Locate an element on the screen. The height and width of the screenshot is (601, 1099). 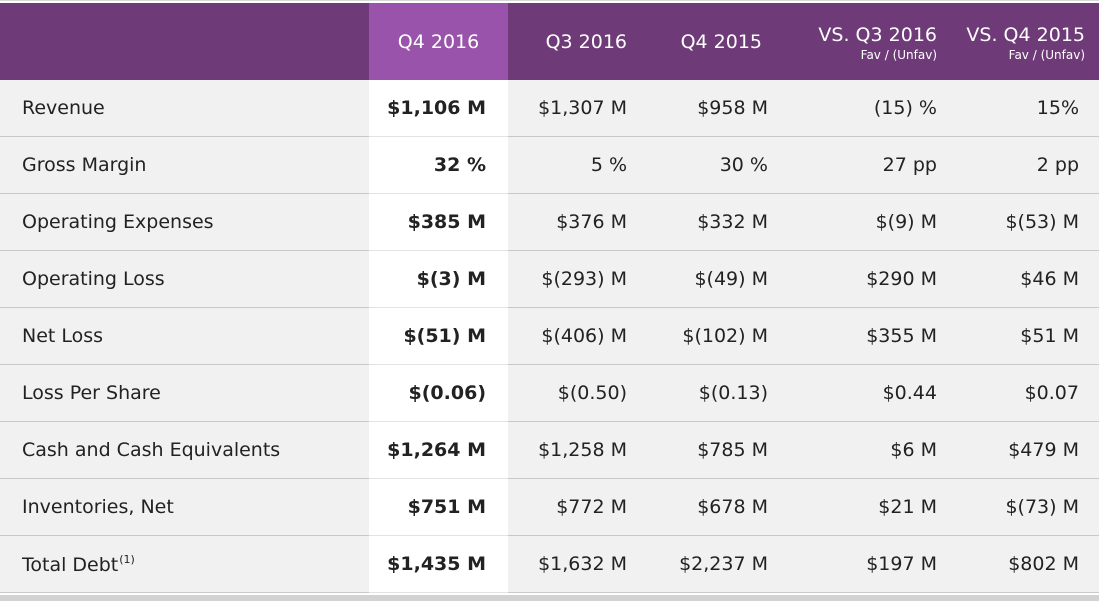
value-q4-2016: $(3) M is located at coordinates (438, 279).